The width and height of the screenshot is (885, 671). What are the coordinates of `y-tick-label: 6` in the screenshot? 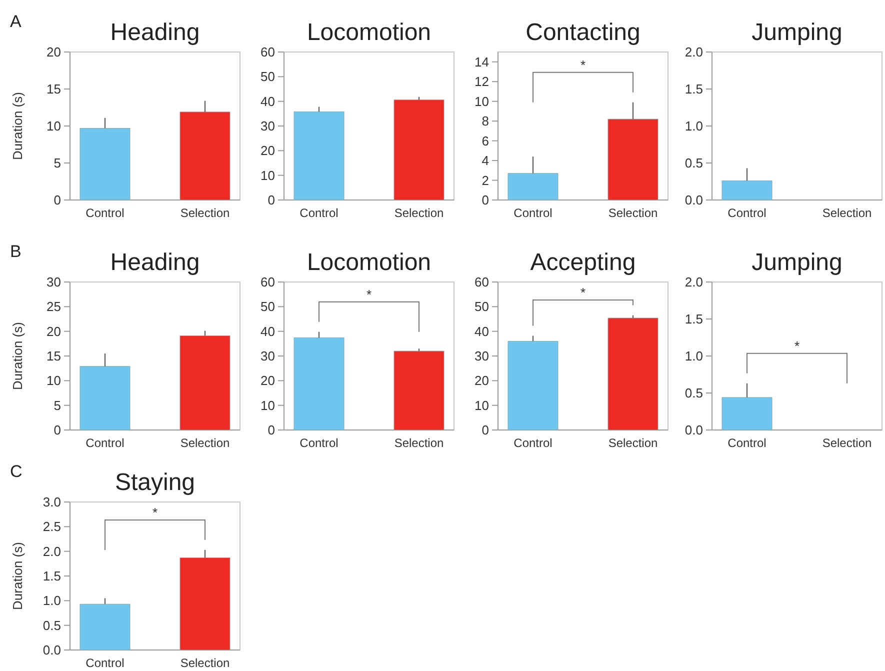 It's located at (485, 140).